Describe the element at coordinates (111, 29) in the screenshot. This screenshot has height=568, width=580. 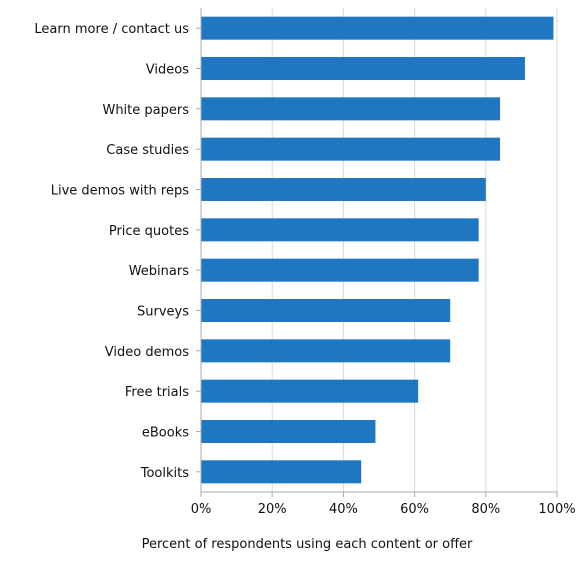
I see `category-label: Learn more / contact us` at that location.